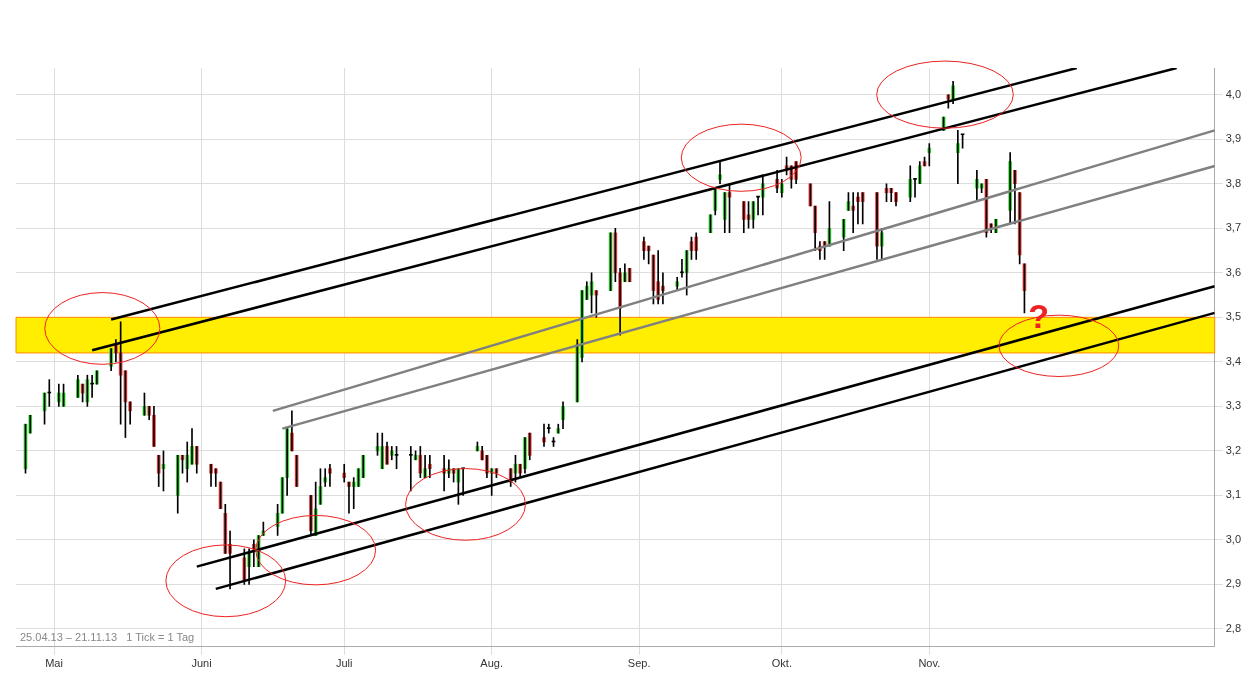 The width and height of the screenshot is (1259, 686). I want to click on y-tick-label: 3,7, so click(1233, 227).